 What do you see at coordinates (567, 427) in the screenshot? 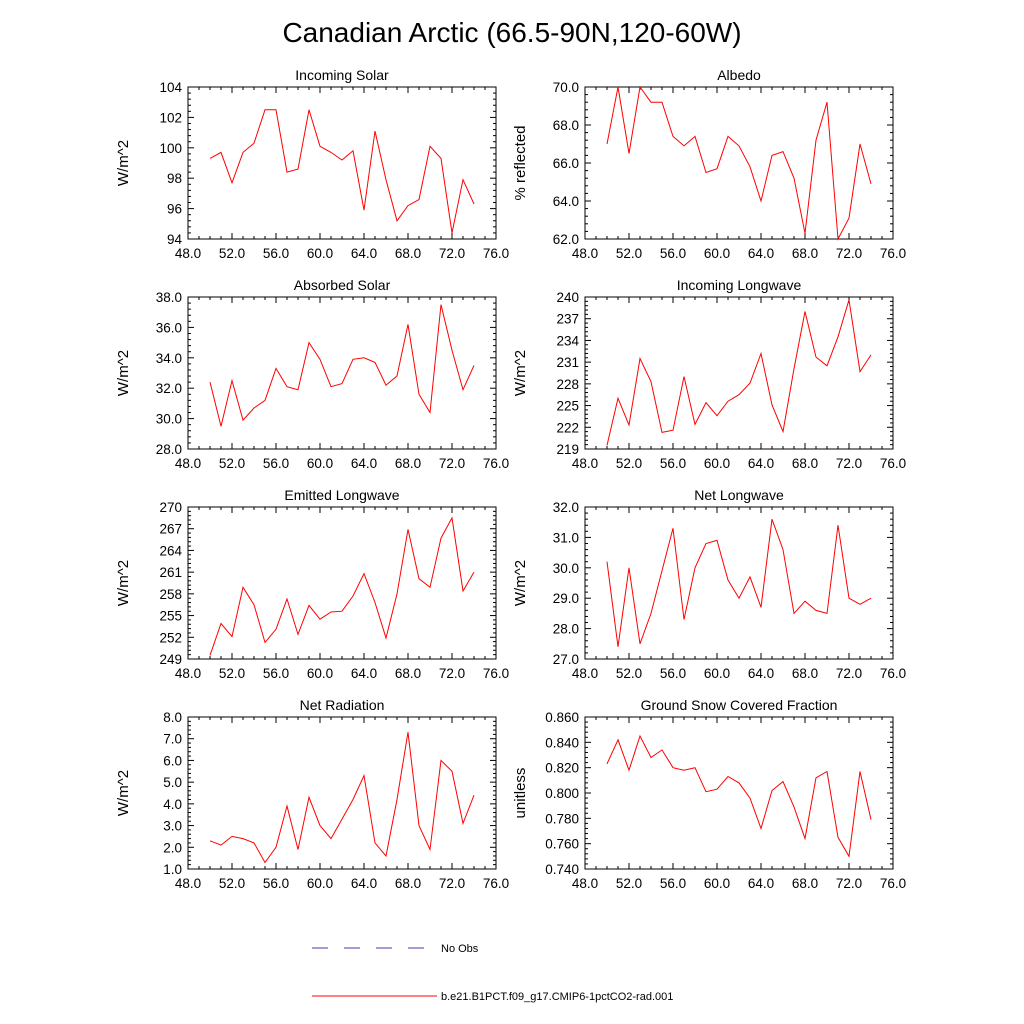
I see `y-tick-label: 222` at bounding box center [567, 427].